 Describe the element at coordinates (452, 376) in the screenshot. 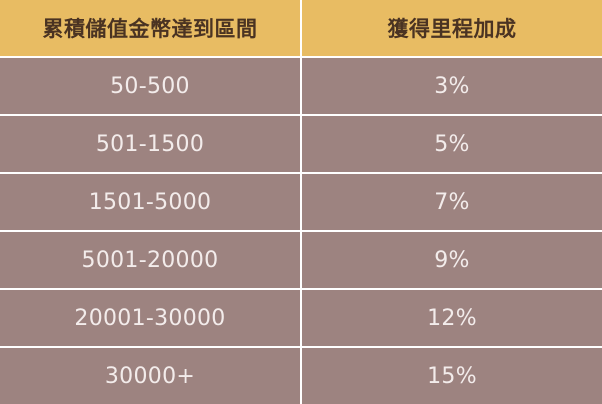

I see `table-cell-bonus: 15%` at that location.